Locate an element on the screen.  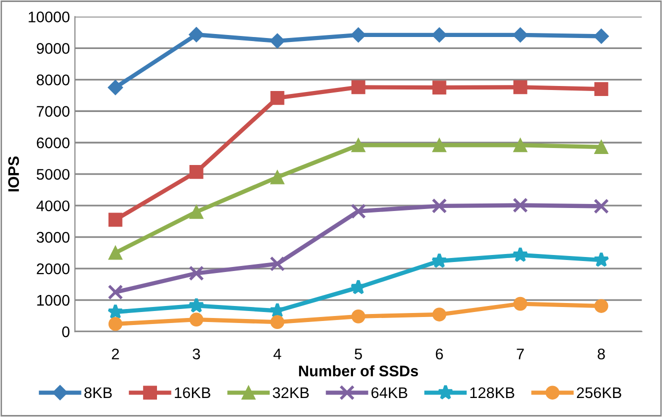
legend-label: 8KB is located at coordinates (98, 392).